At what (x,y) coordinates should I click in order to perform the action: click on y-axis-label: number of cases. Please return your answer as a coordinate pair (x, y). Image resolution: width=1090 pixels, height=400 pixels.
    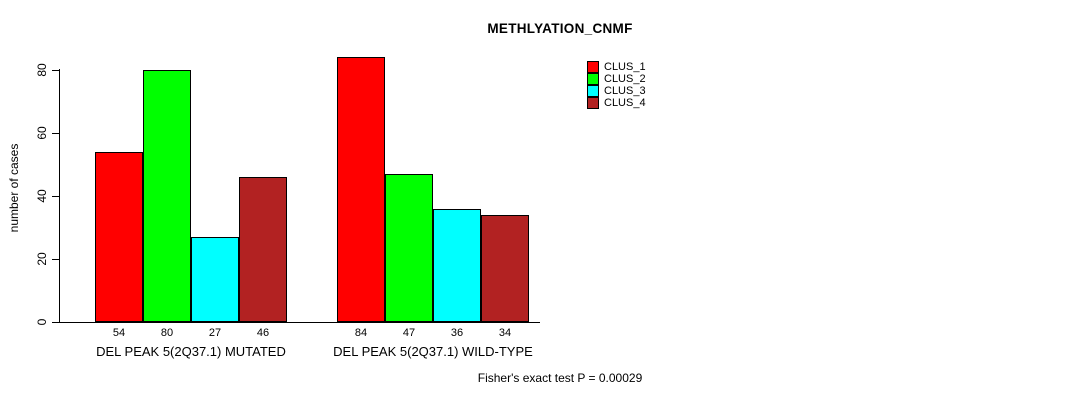
    Looking at the image, I should click on (14, 188).